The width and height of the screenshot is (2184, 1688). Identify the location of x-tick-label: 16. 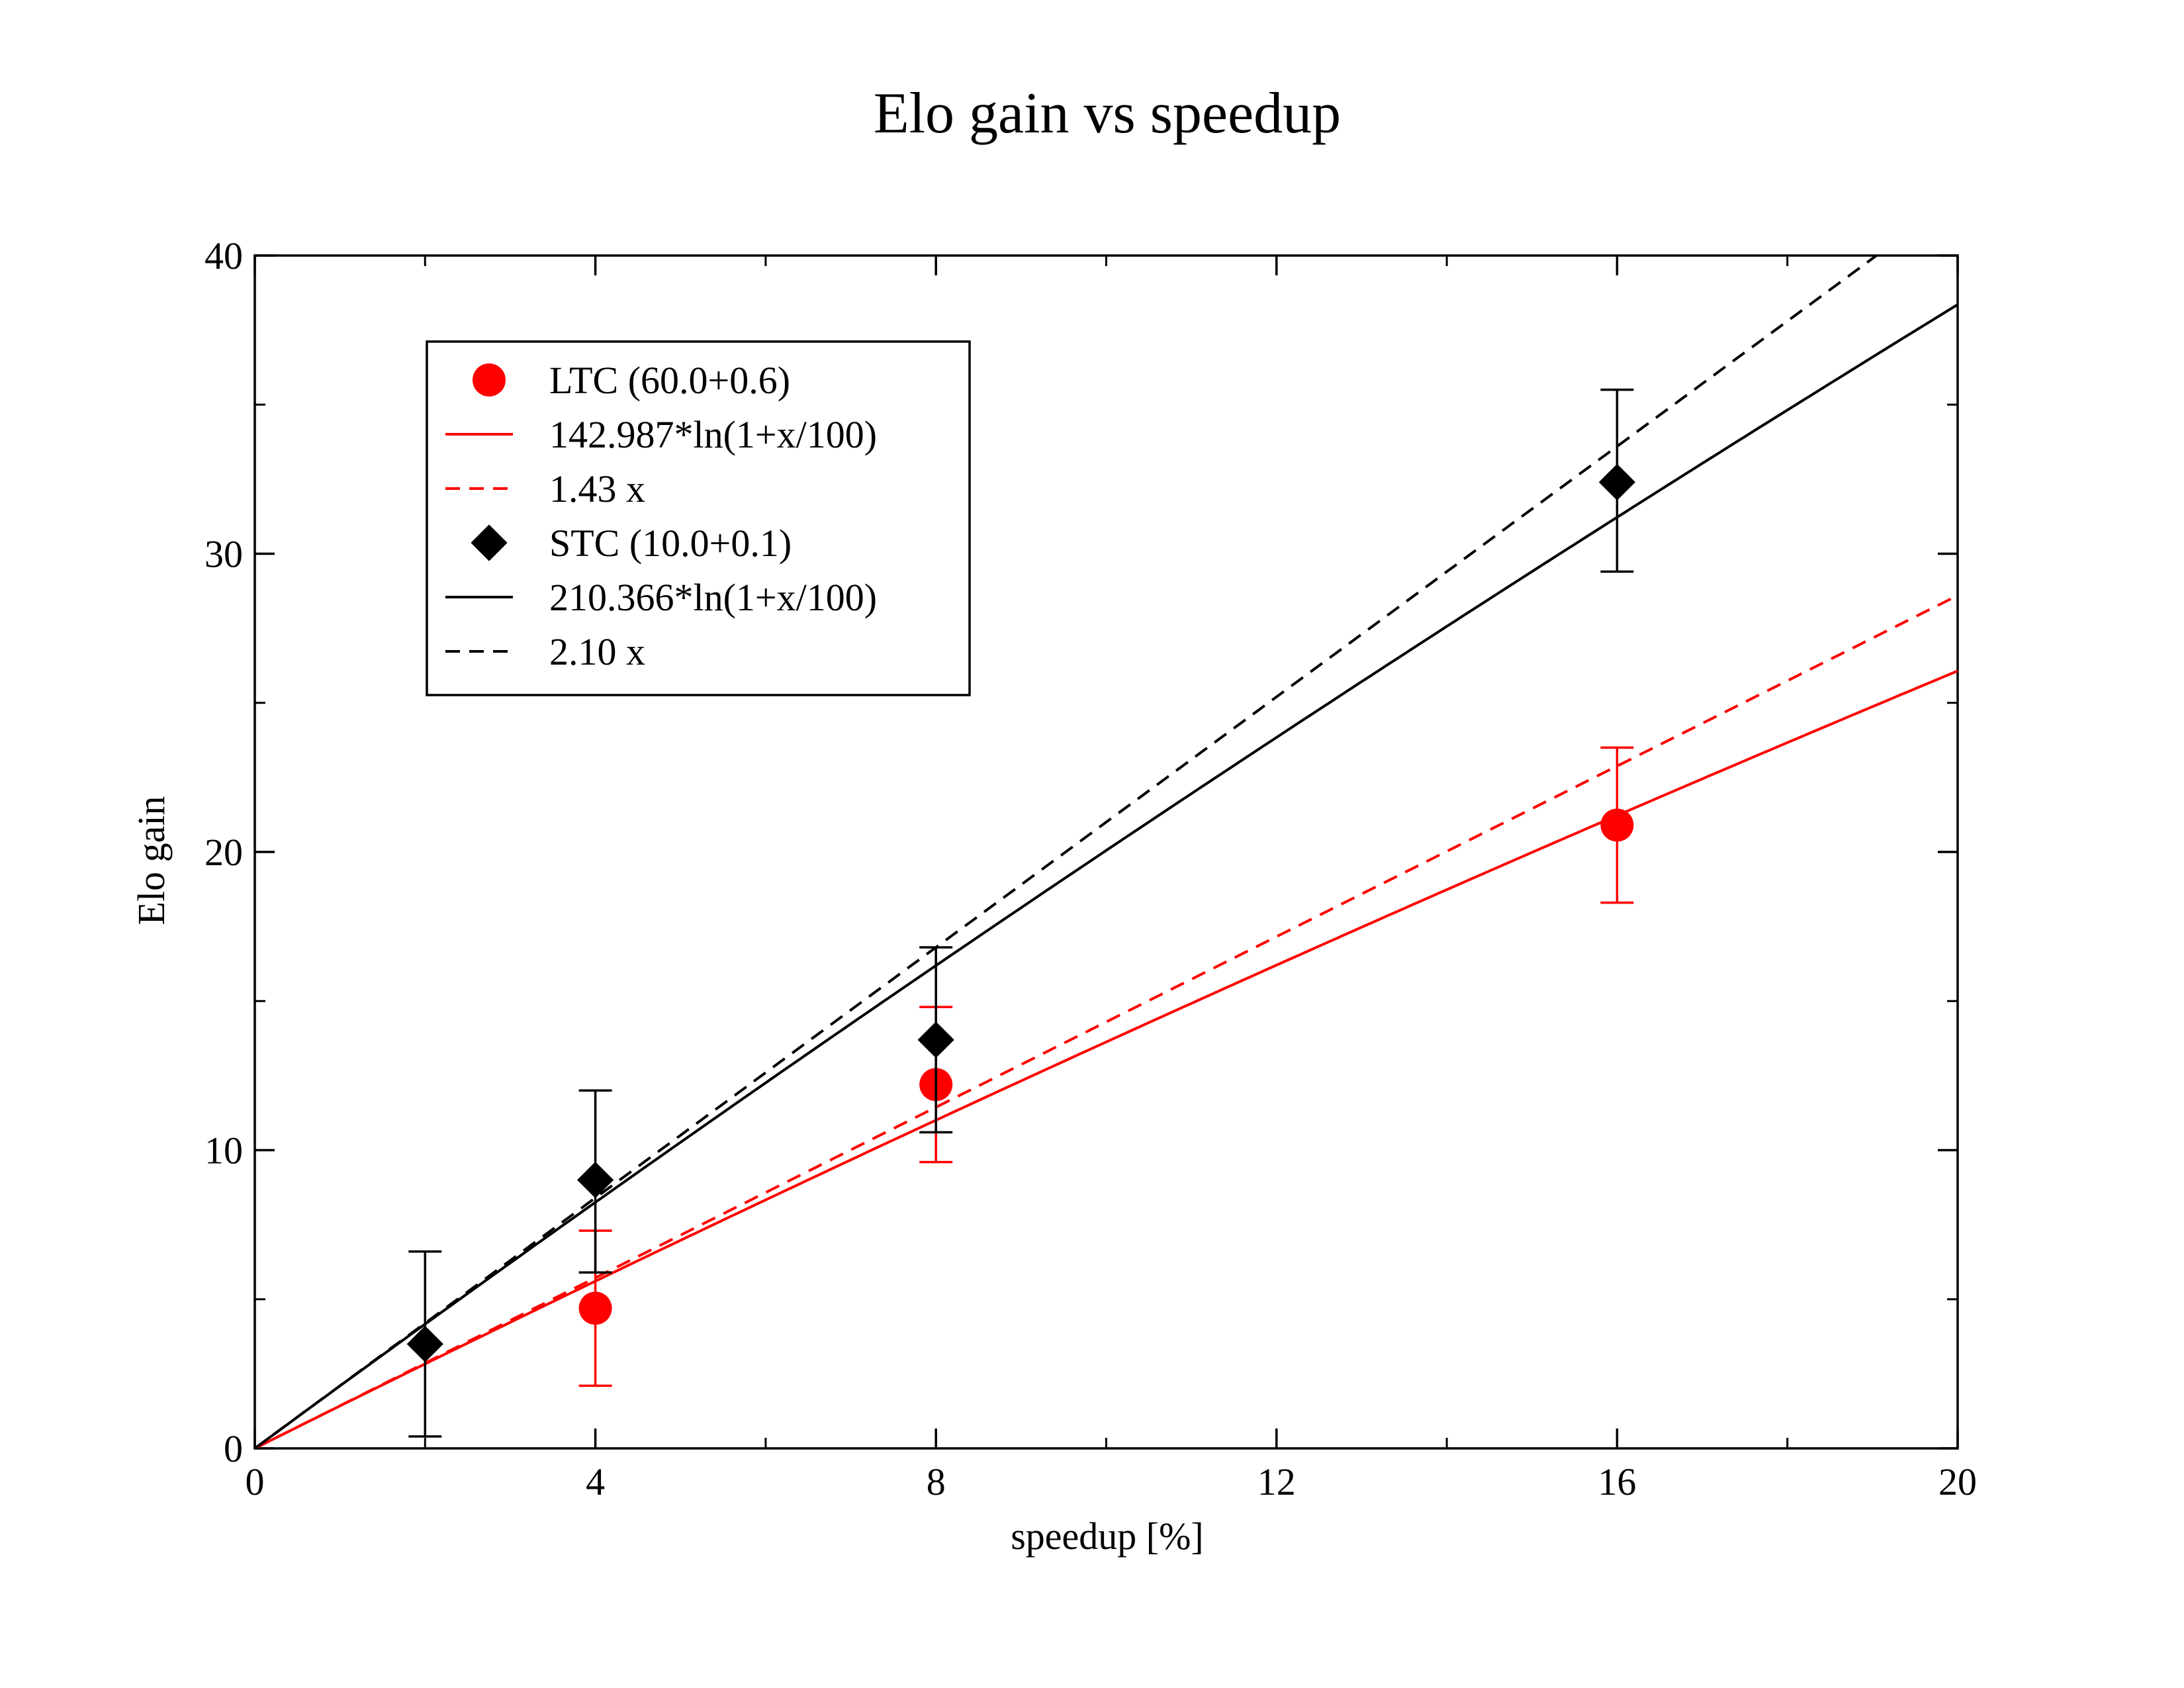
(1617, 1481).